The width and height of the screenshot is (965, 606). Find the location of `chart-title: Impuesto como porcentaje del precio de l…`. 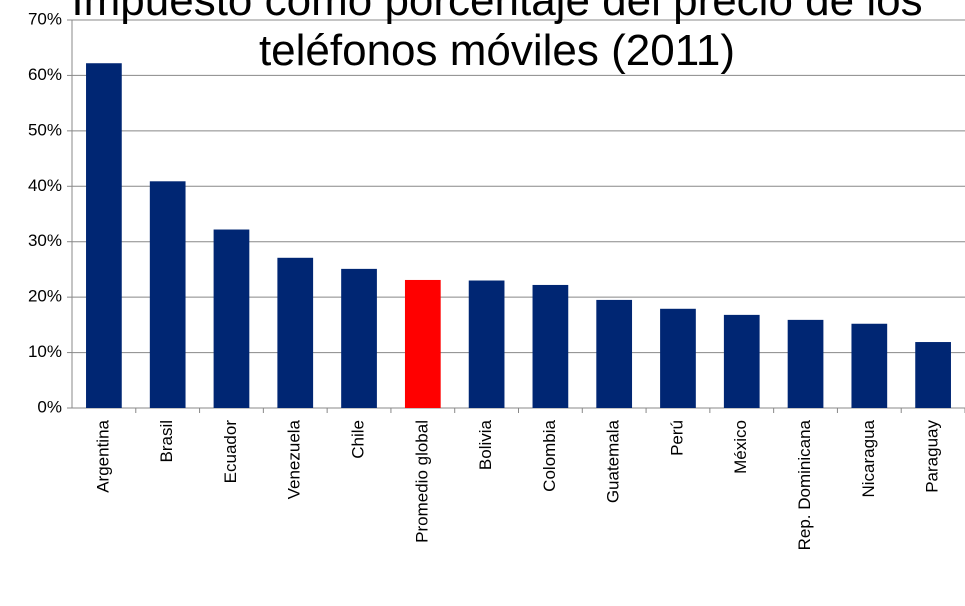

chart-title: Impuesto como porcentaje del precio de l… is located at coordinates (497, 37).